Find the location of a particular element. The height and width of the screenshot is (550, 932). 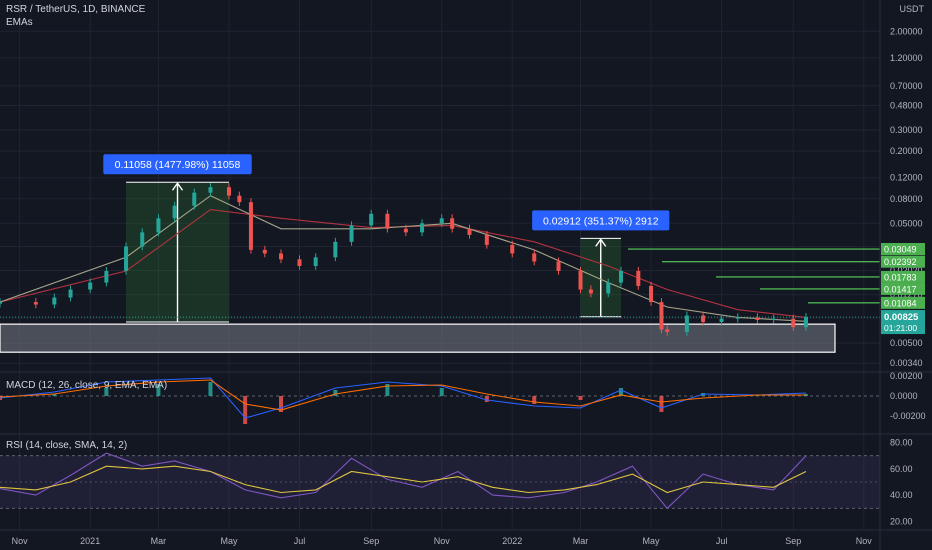

target-label: 0.03049 is located at coordinates (900, 250).